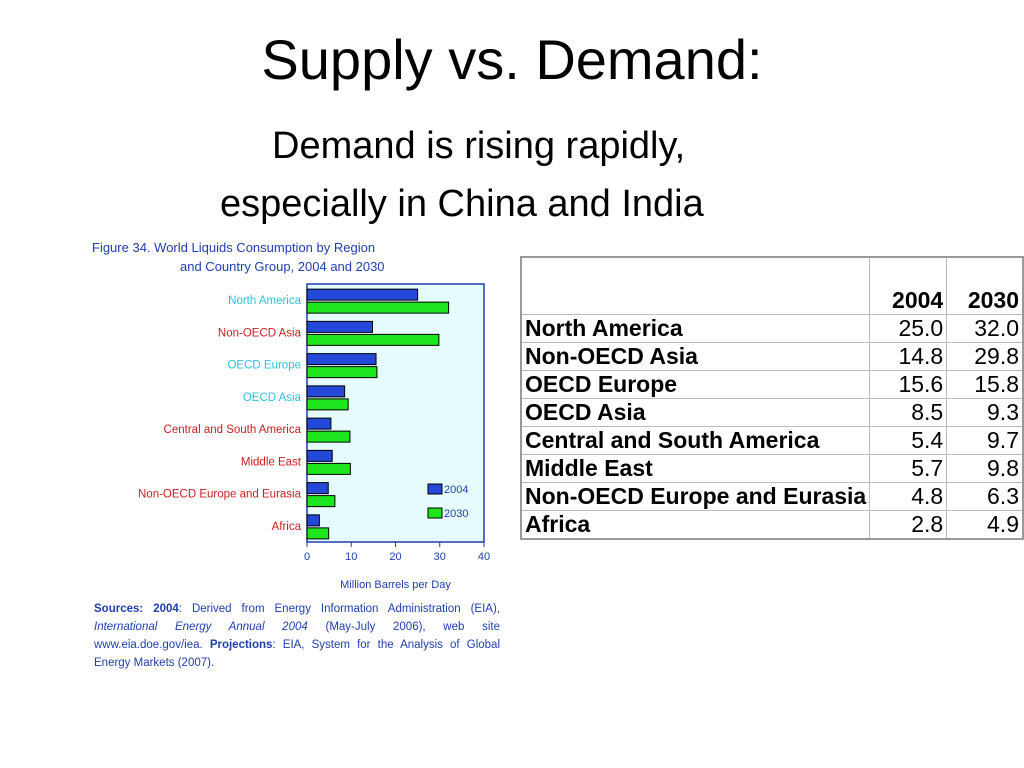 This screenshot has height=768, width=1024. What do you see at coordinates (166, 609) in the screenshot?
I see `sources-year-2004: 2004` at bounding box center [166, 609].